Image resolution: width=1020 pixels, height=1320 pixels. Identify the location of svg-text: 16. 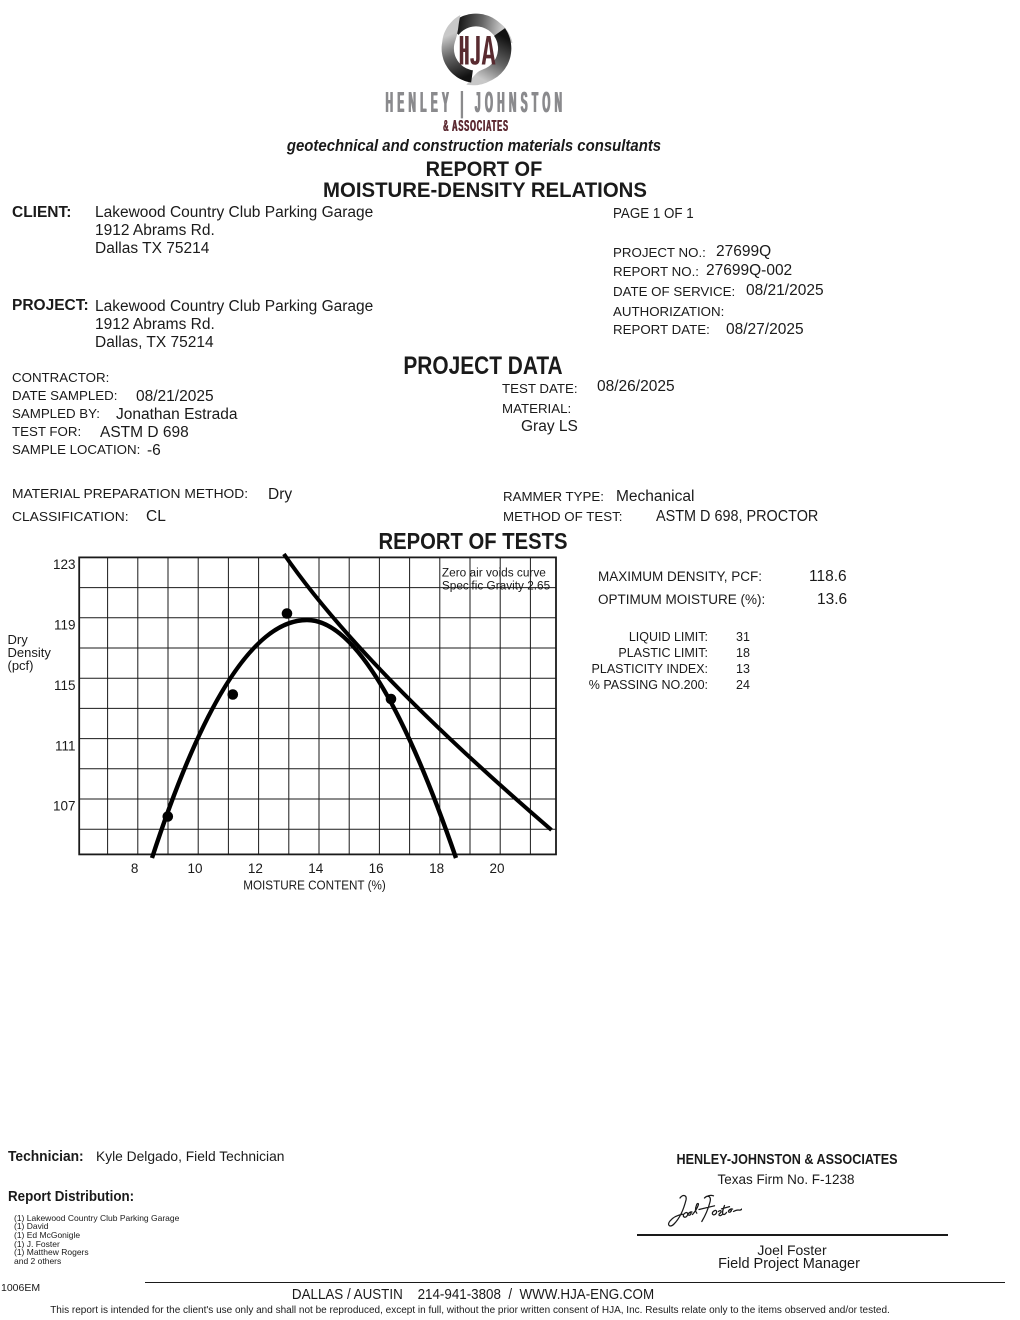
(376, 868).